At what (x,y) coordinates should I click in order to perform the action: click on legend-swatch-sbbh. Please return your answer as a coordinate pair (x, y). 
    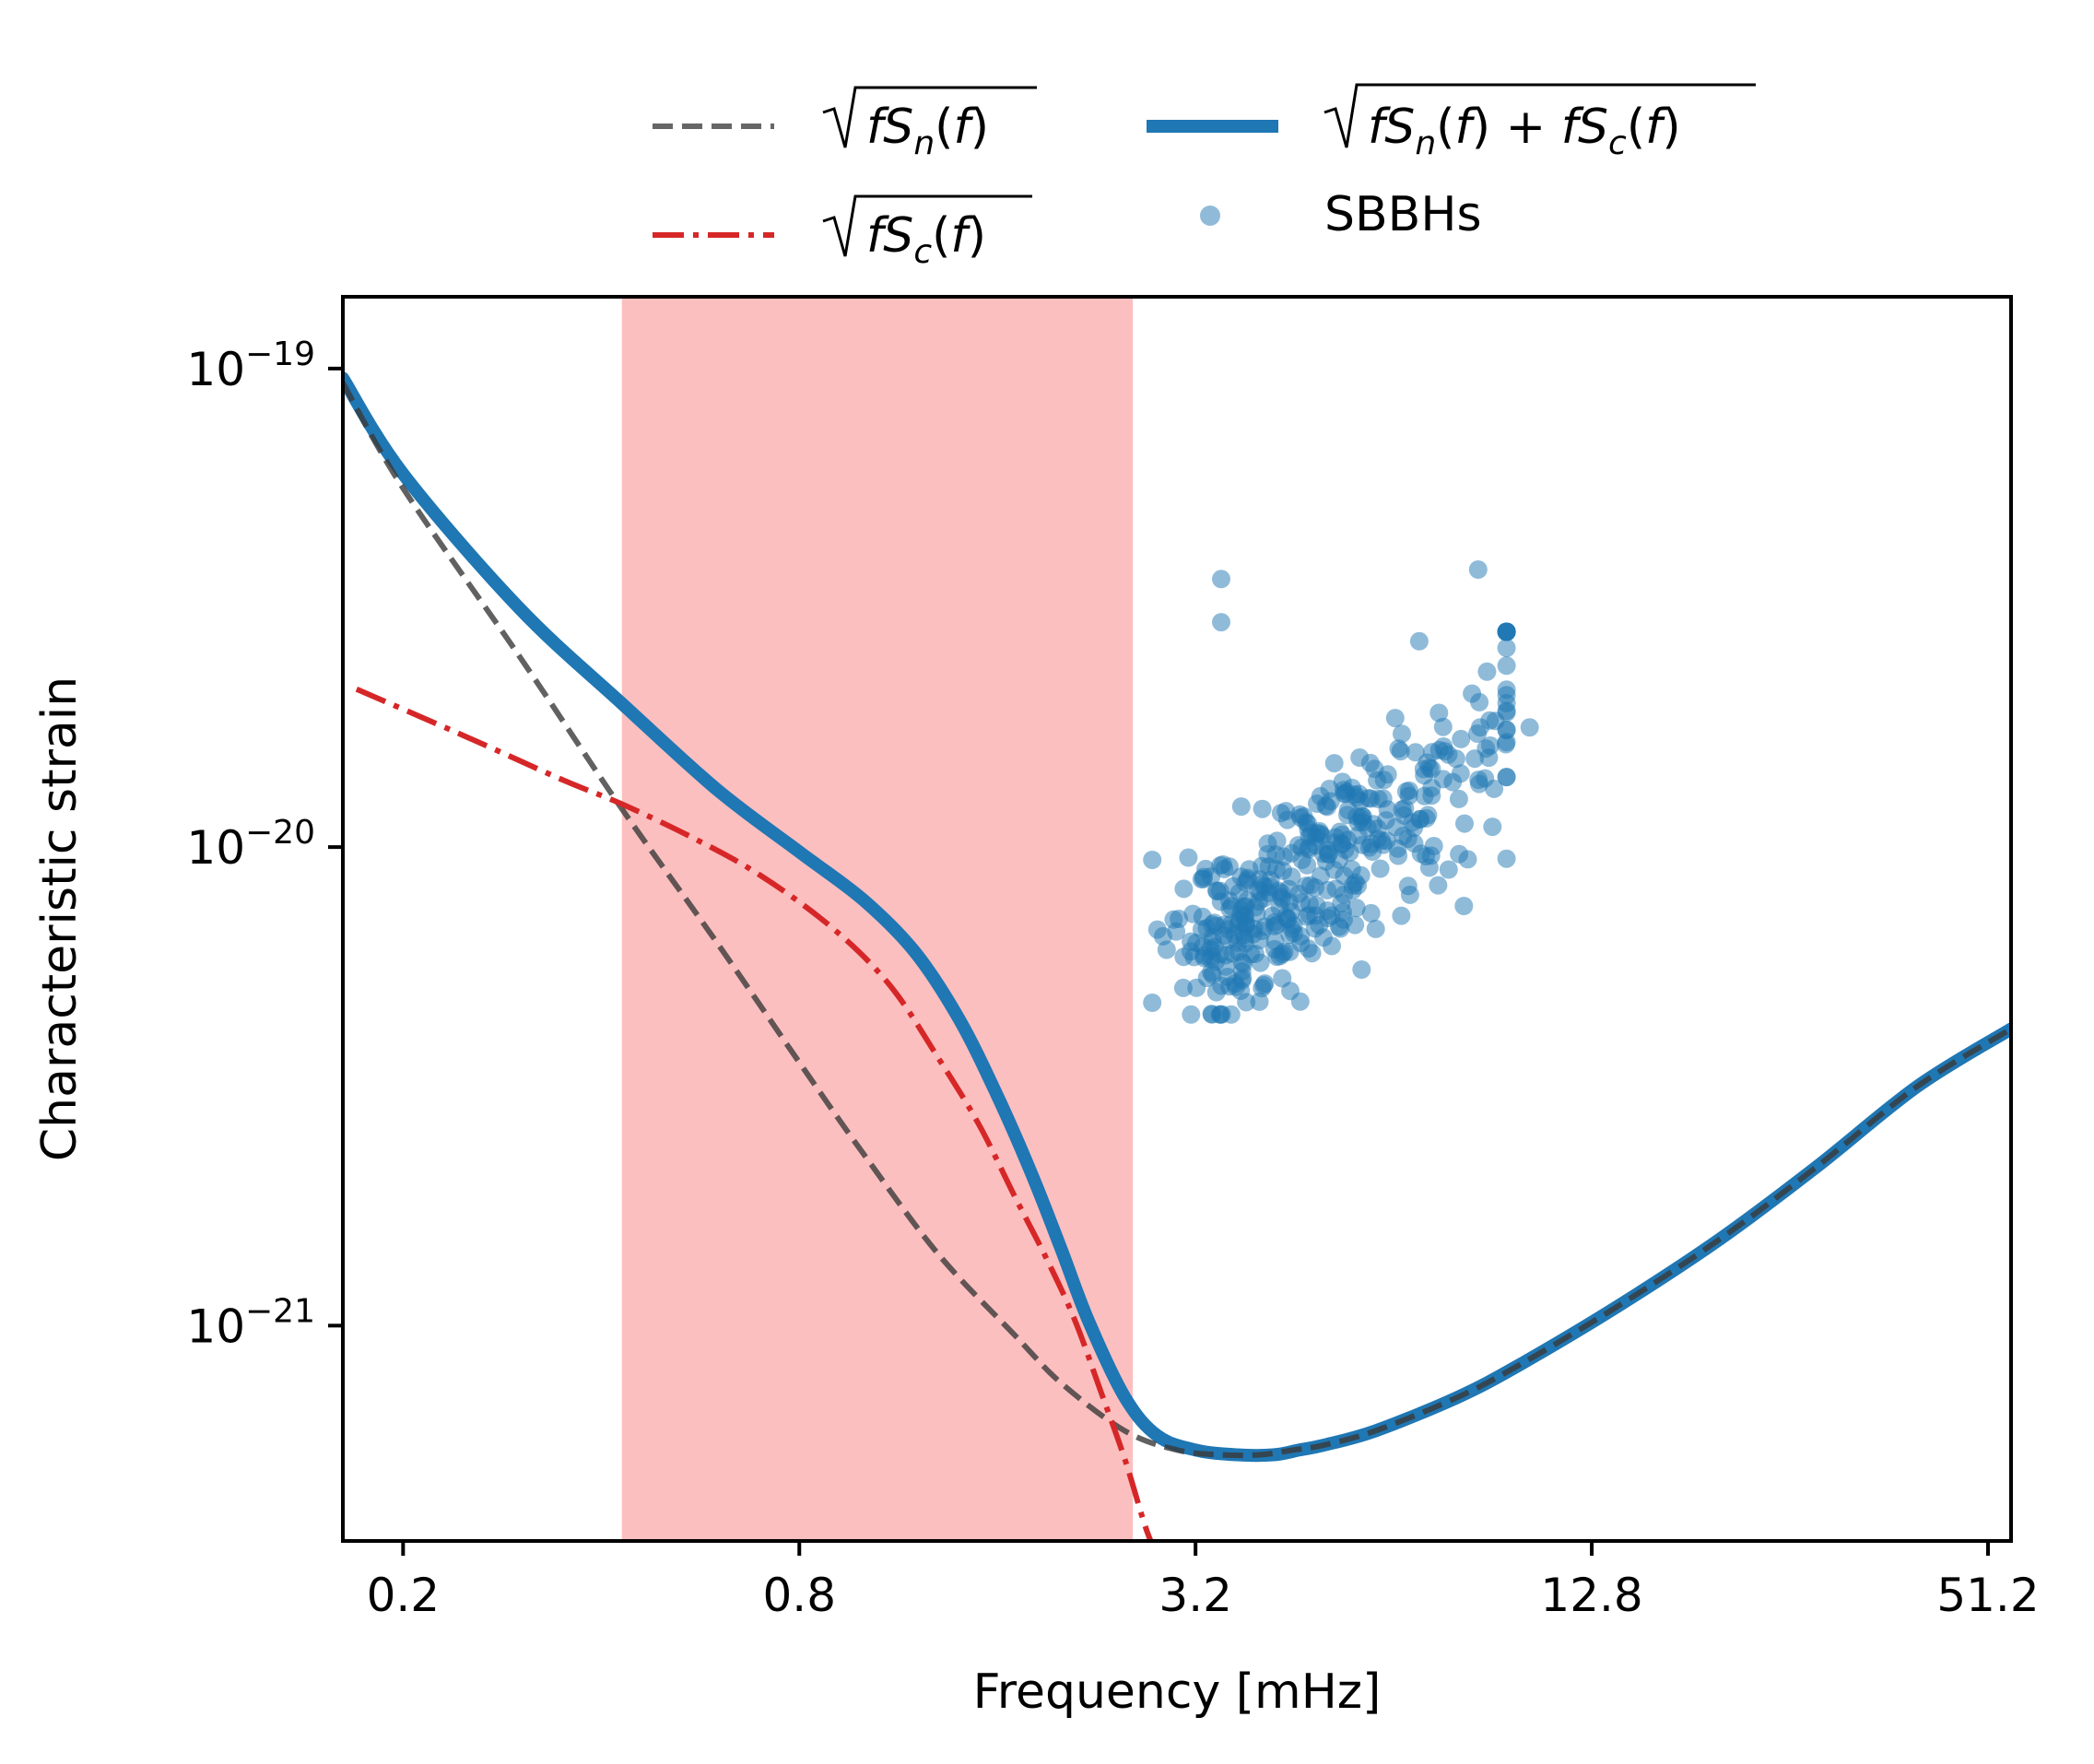
    Looking at the image, I should click on (1210, 216).